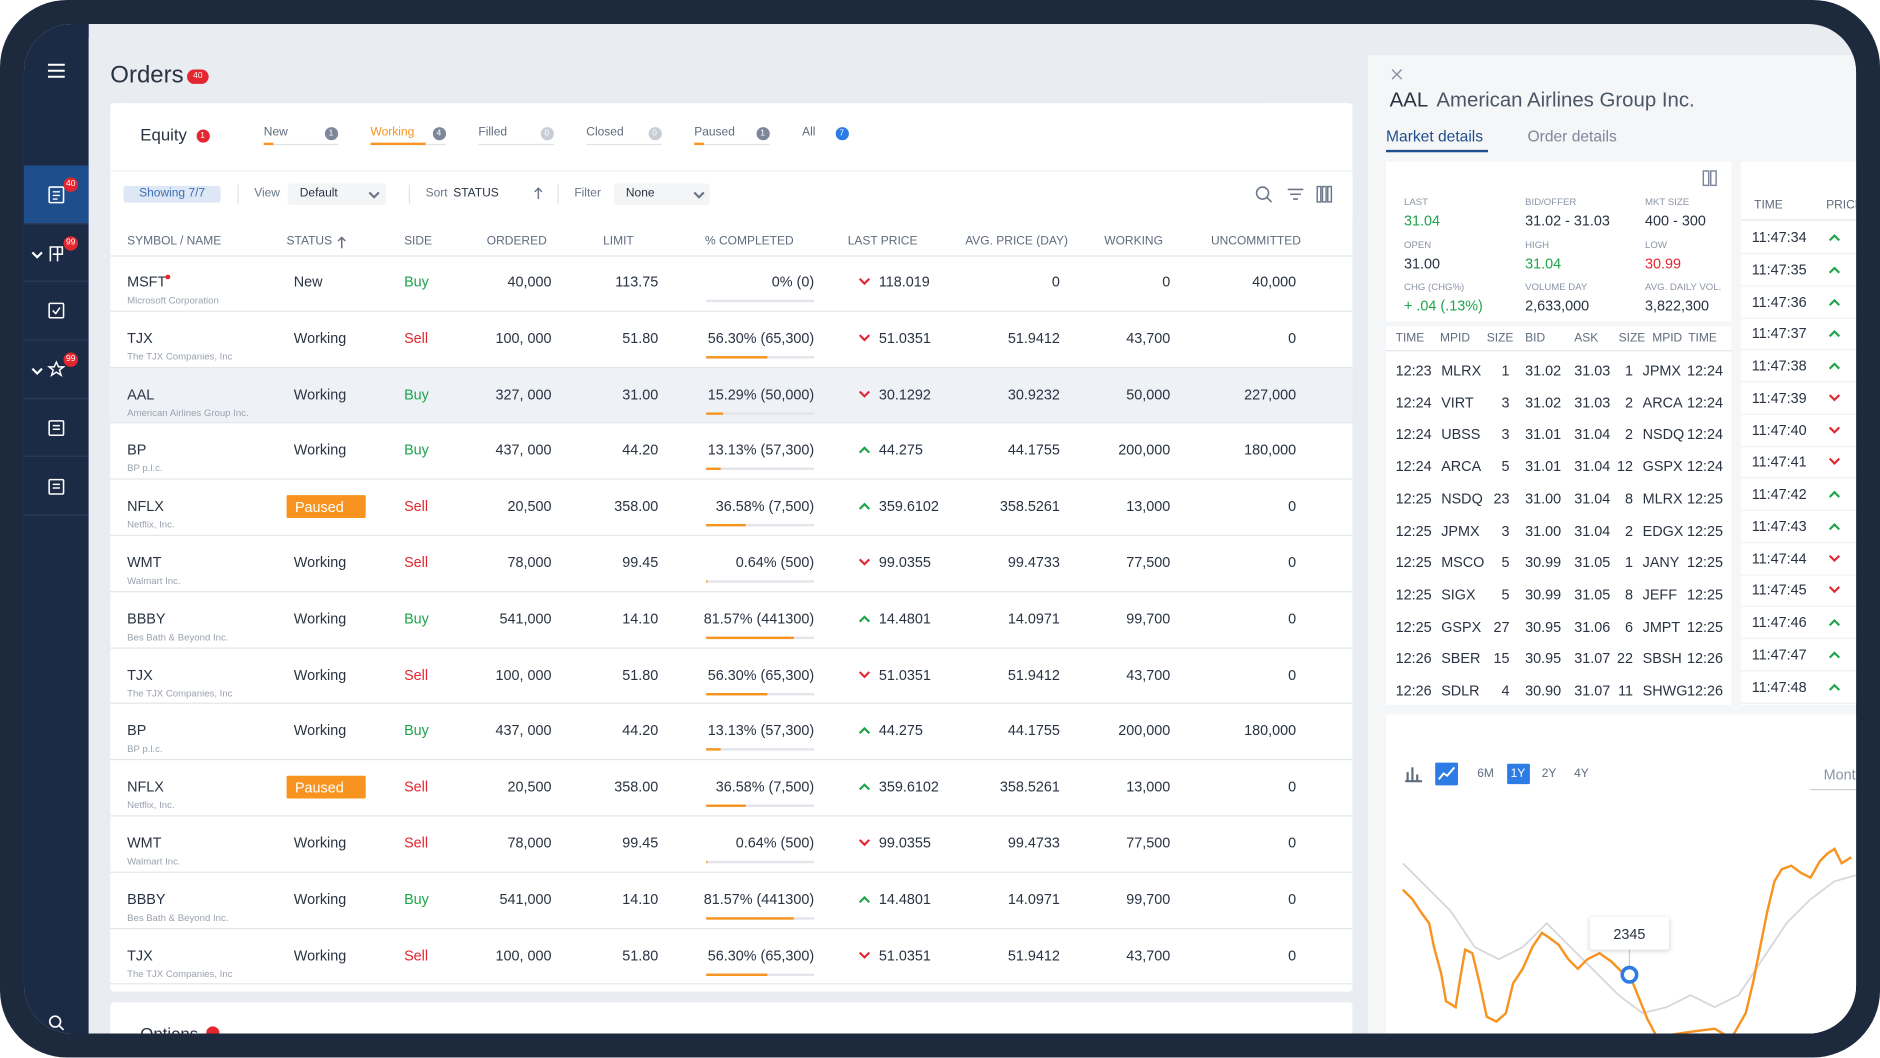 Image resolution: width=1880 pixels, height=1058 pixels. Describe the element at coordinates (775, 562) in the screenshot. I see `completed: 0.64% (500)` at that location.